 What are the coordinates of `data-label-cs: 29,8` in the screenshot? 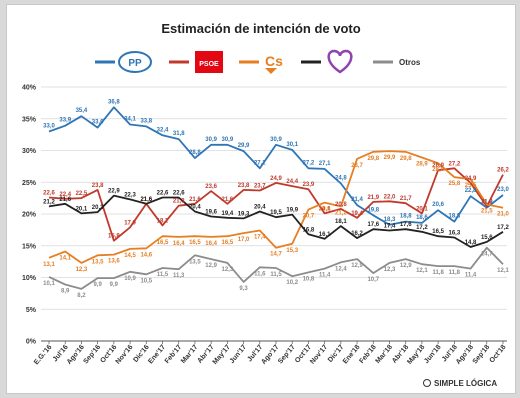 It's located at (373, 159).